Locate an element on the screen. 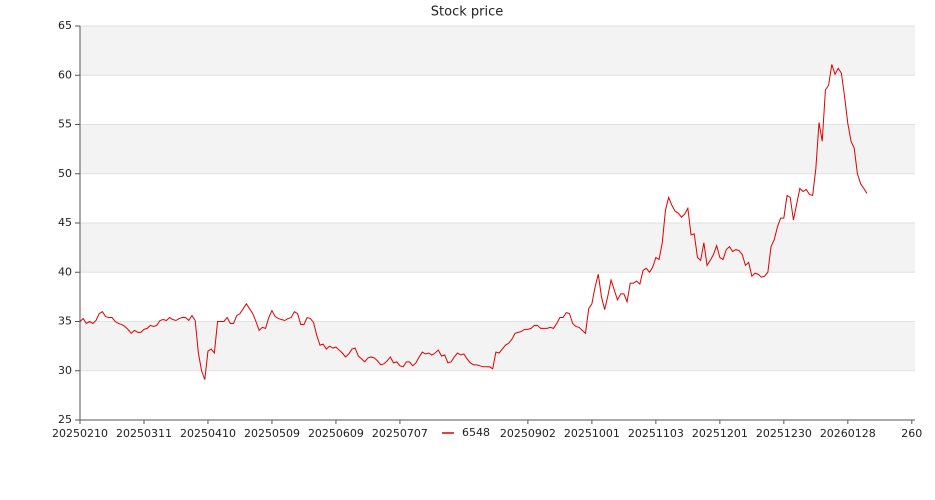 This screenshot has width=935, height=500. y-tick-label: 50 is located at coordinates (65, 173).